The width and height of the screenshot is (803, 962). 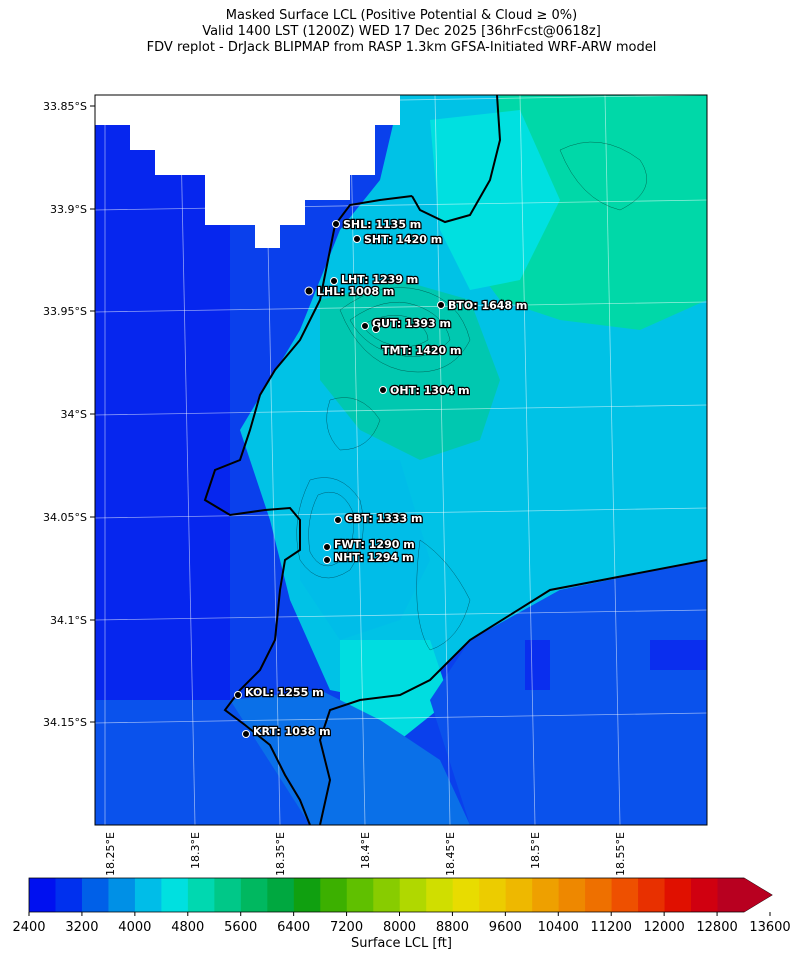 I want to click on site-label: TMT: 1420 m, so click(x=422, y=350).